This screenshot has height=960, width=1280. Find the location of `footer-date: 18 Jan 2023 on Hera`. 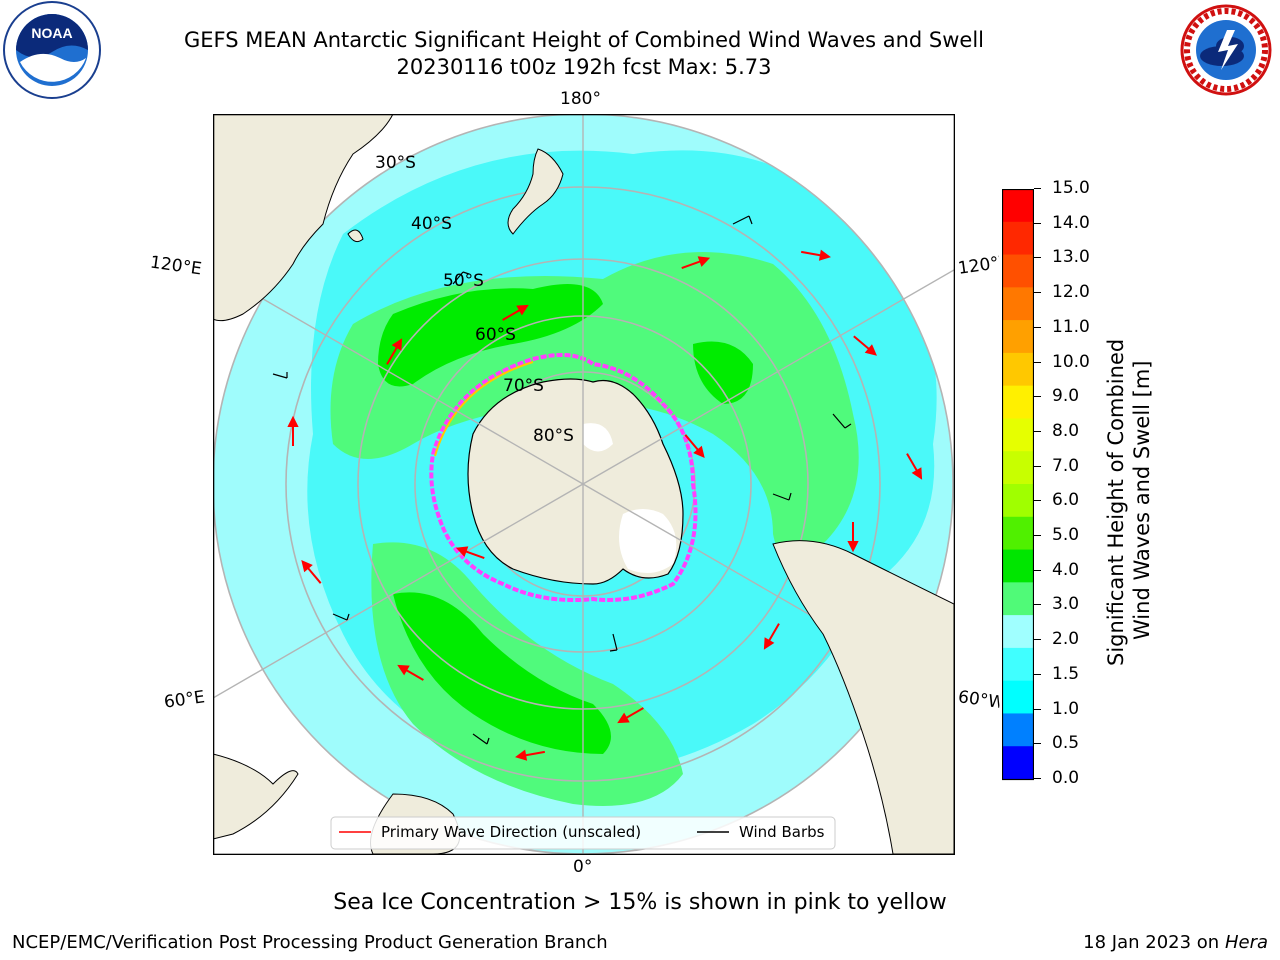

footer-date: 18 Jan 2023 on Hera is located at coordinates (1175, 942).